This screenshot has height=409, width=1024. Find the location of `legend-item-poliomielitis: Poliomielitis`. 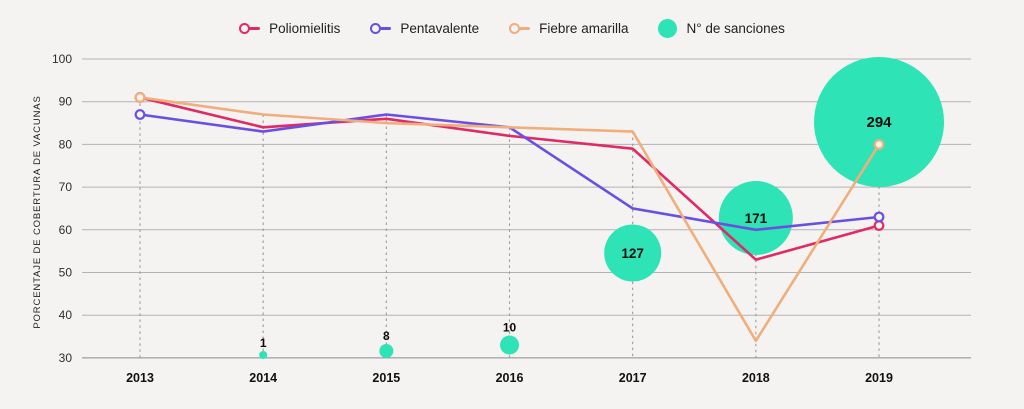

legend-item-poliomielitis: Poliomielitis is located at coordinates (289, 28).